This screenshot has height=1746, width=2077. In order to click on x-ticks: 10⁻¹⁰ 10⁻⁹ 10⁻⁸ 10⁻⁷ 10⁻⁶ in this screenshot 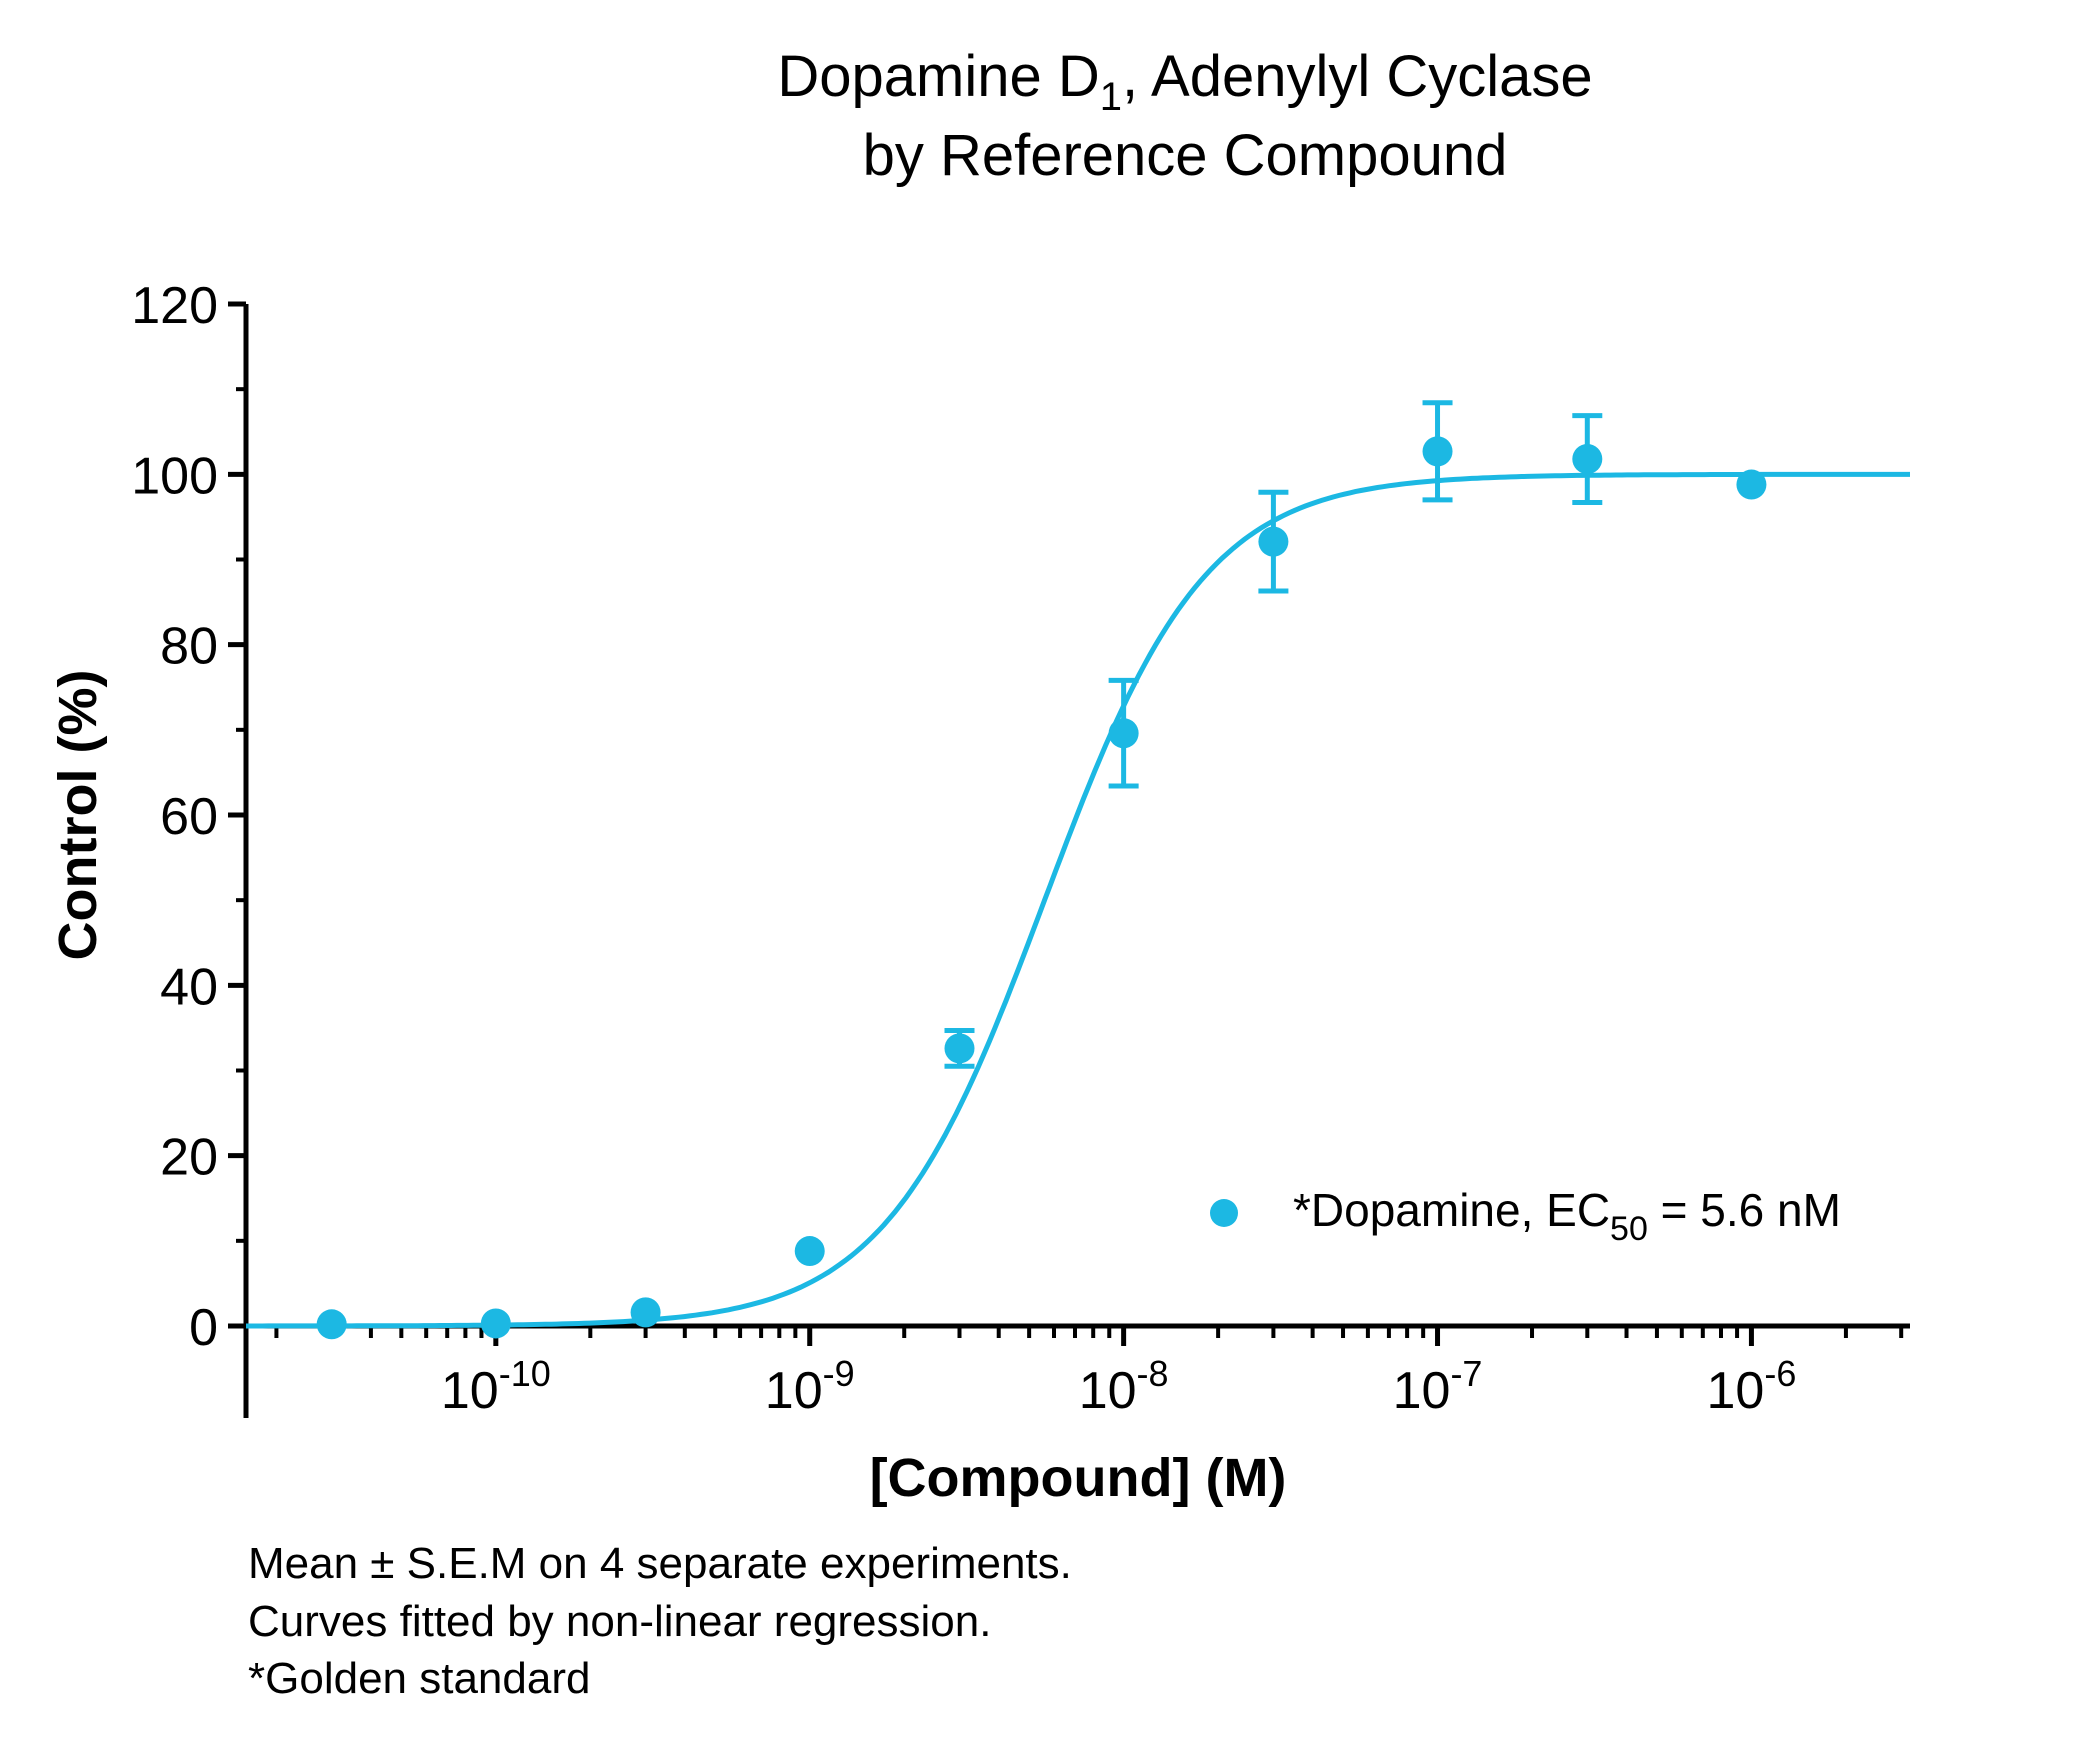, I will do `click(1089, 1373)`.